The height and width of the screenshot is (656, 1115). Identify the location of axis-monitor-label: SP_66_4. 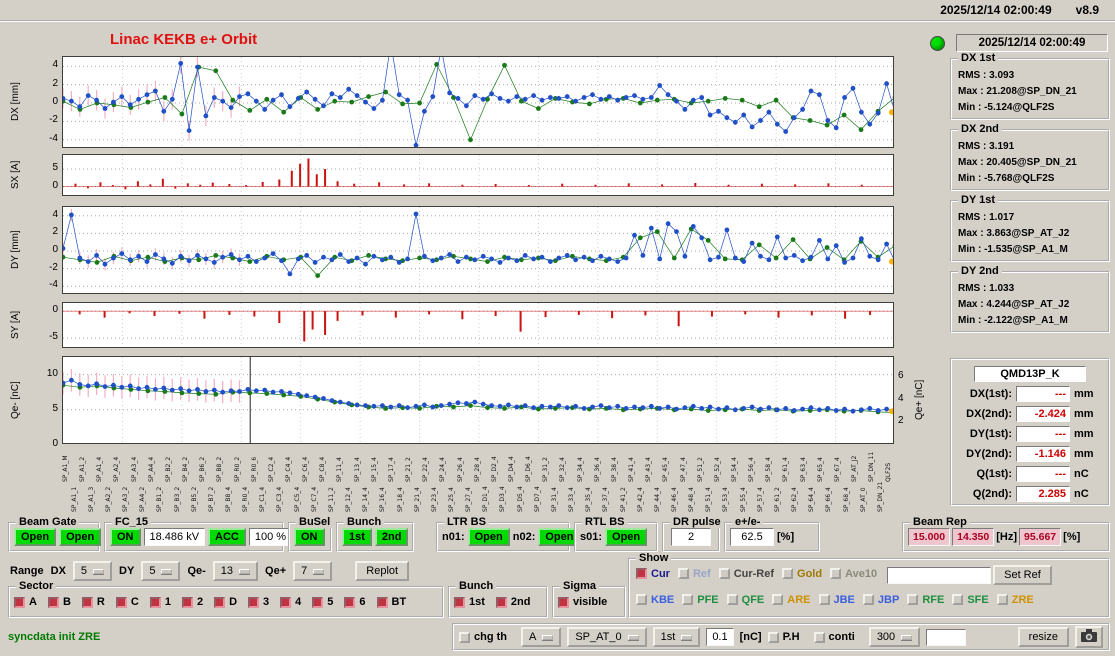
(829, 499).